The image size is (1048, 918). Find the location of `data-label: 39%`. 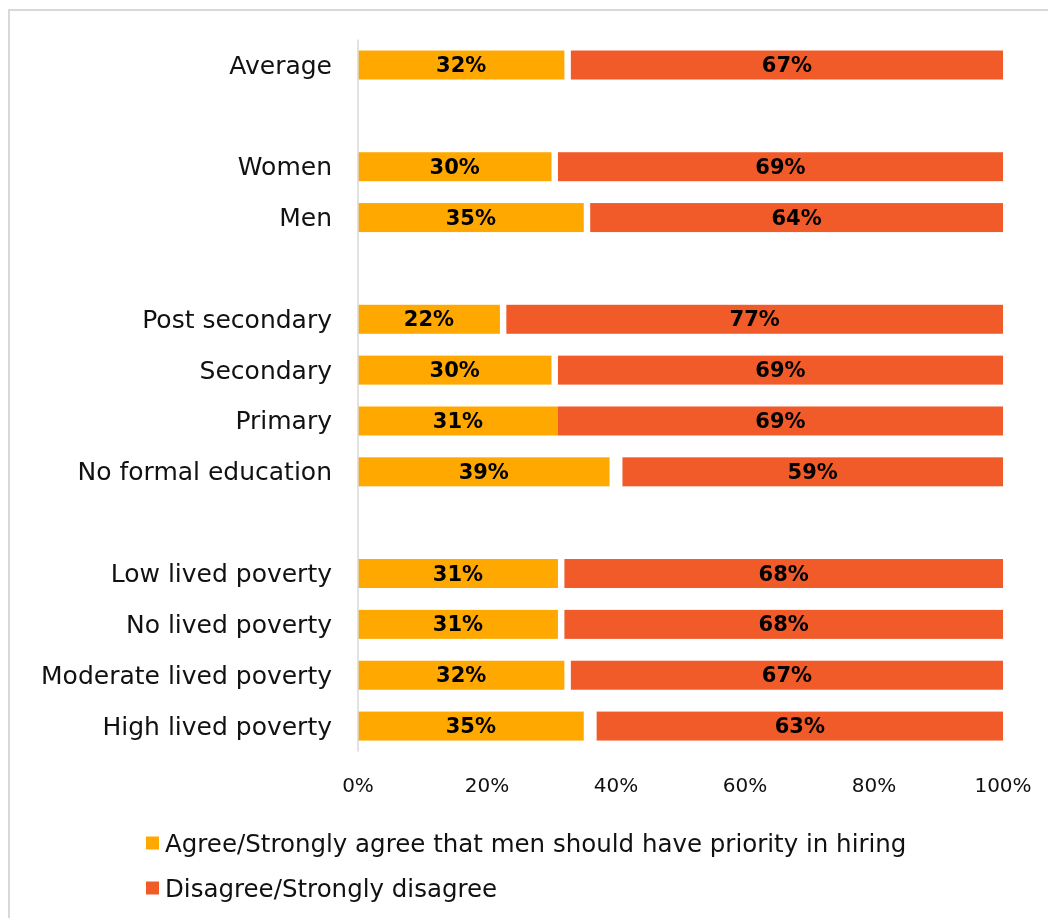

data-label: 39% is located at coordinates (483, 471).